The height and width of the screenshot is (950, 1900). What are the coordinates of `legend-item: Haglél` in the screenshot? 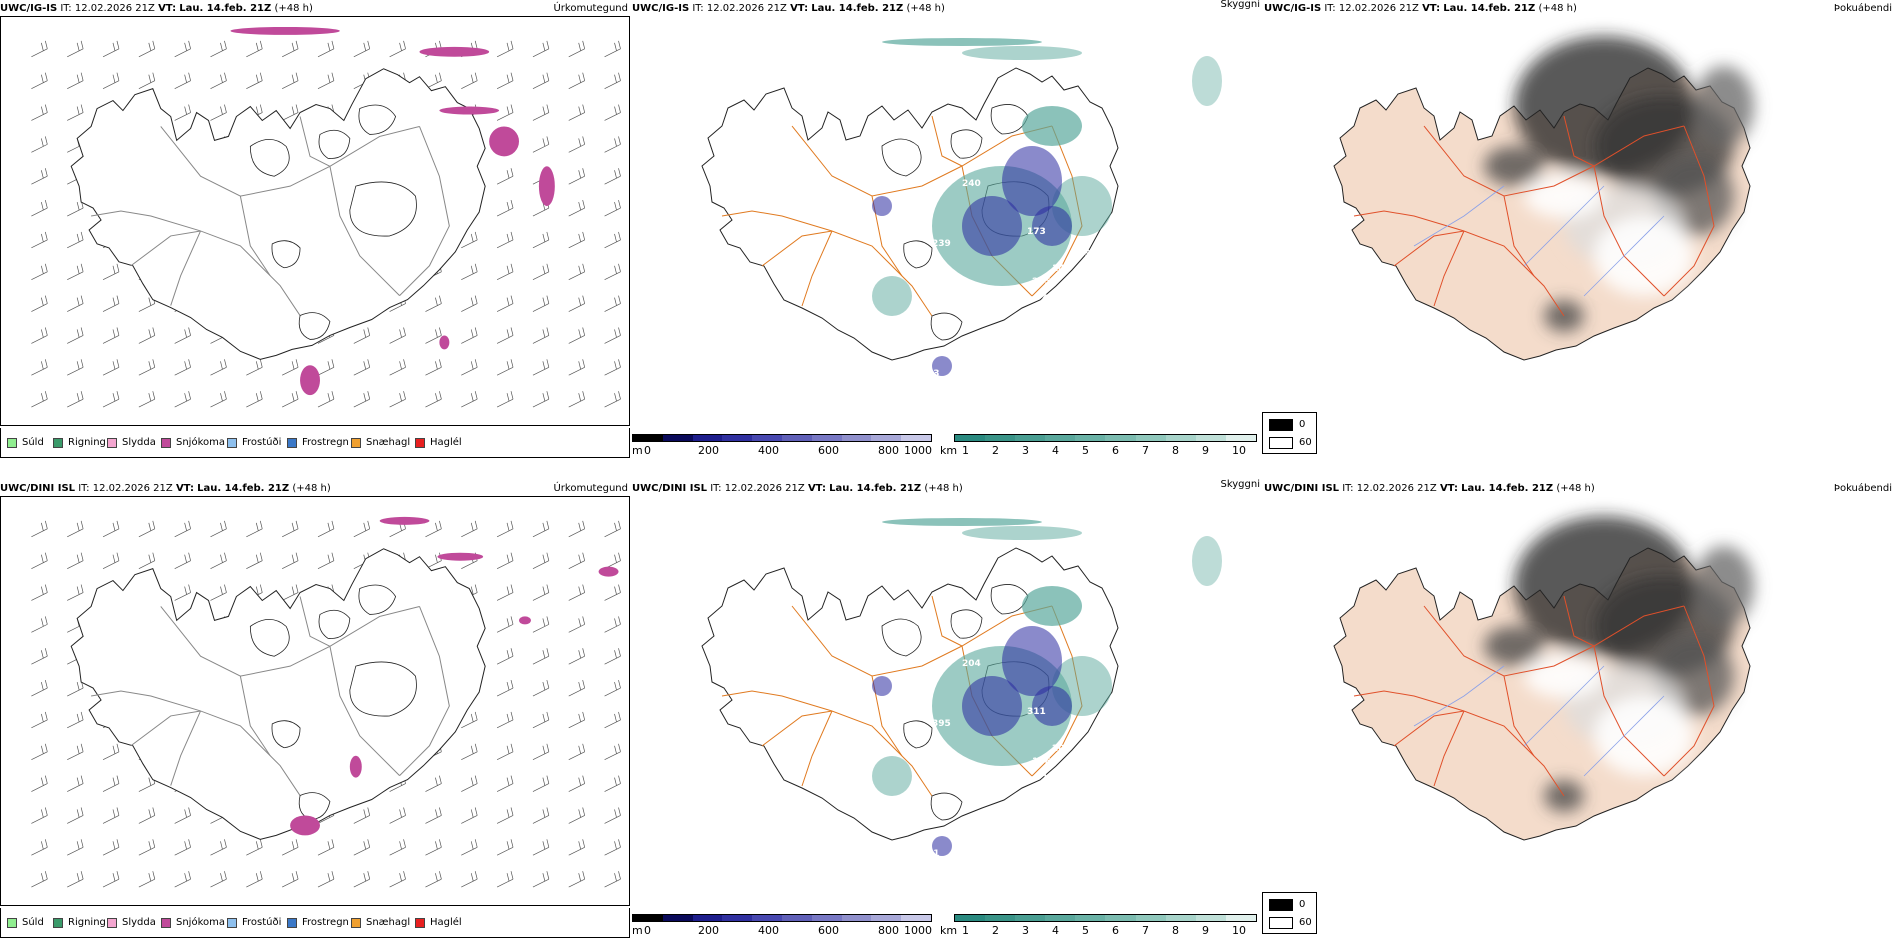 It's located at (438, 442).